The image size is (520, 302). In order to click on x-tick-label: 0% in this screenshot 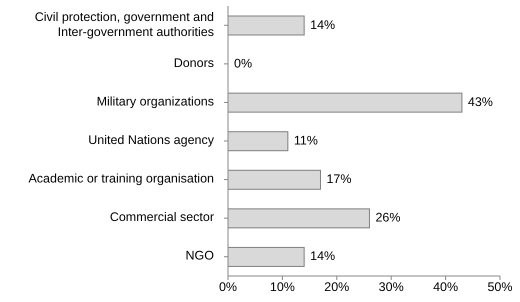, I will do `click(228, 287)`.